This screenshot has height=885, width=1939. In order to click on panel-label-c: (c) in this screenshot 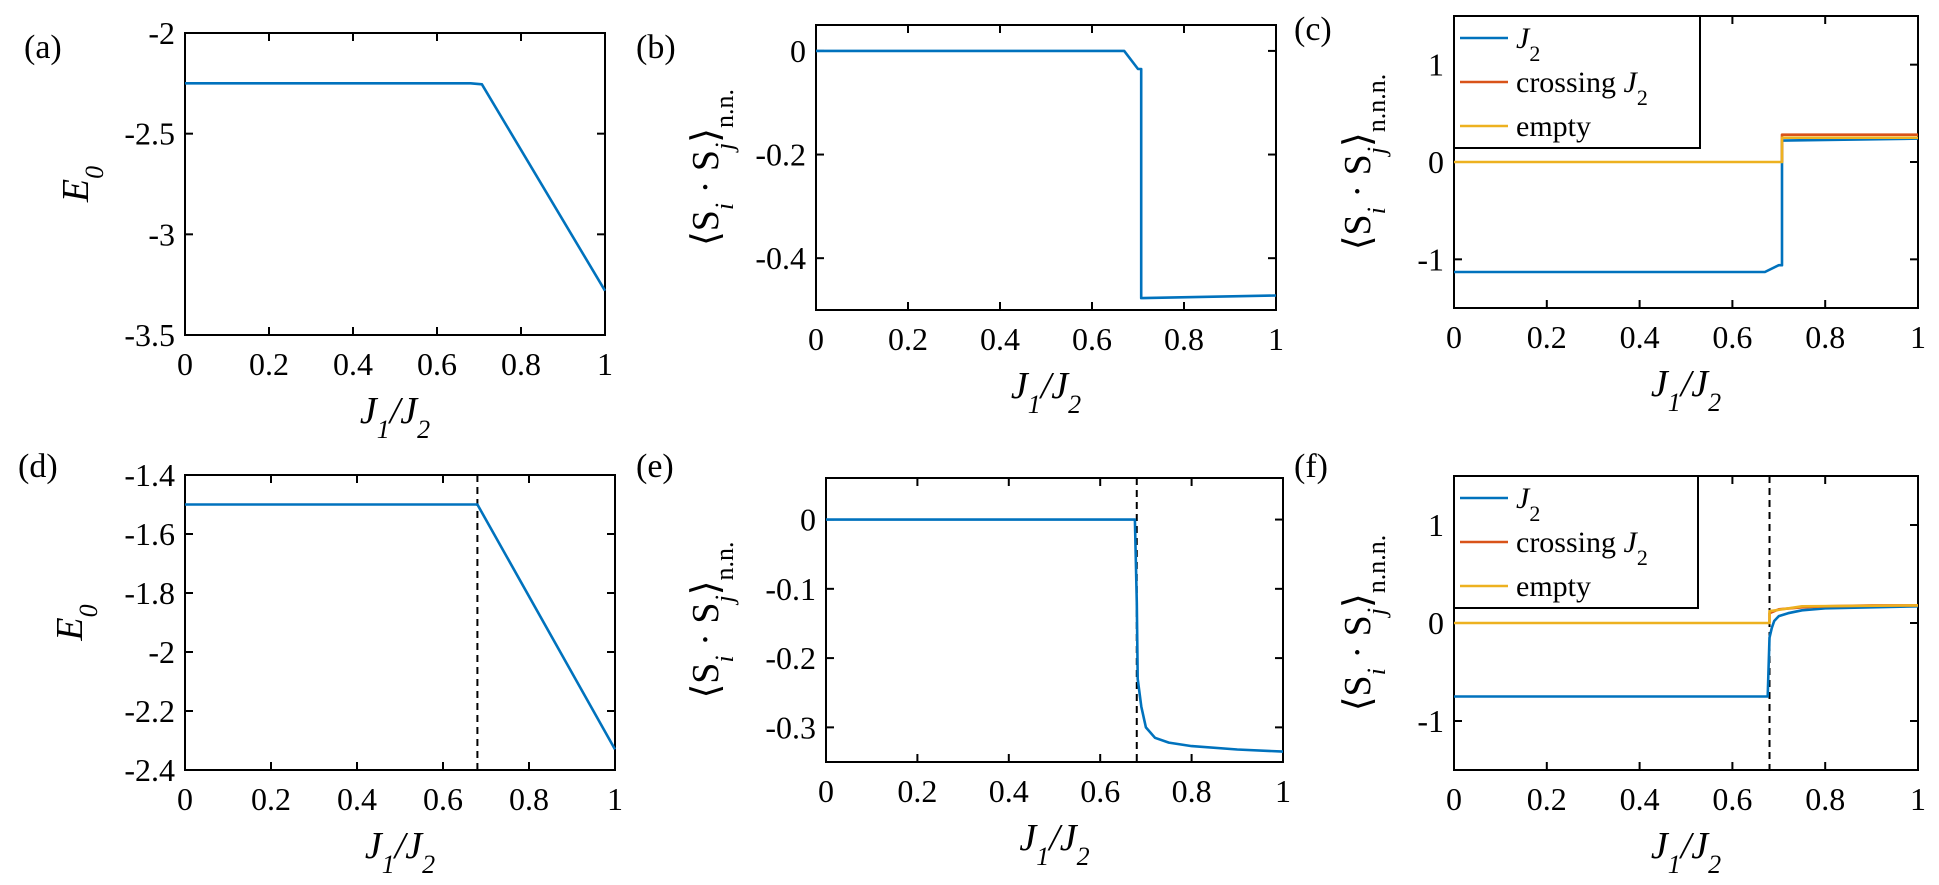, I will do `click(1313, 29)`.